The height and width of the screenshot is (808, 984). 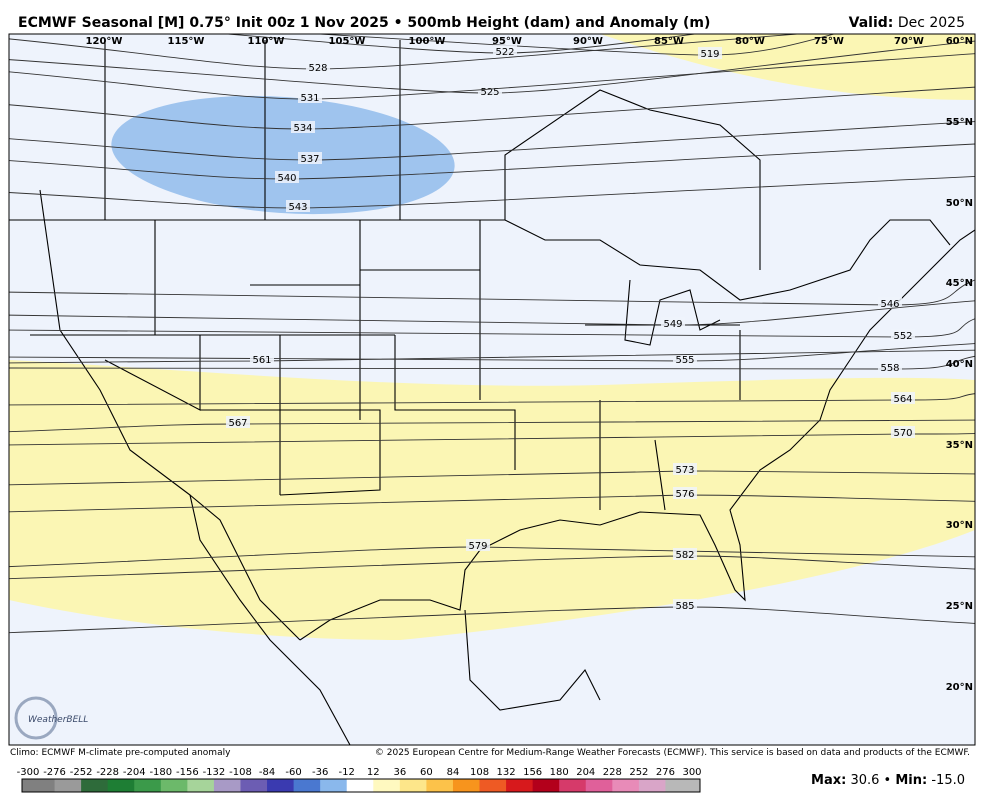 What do you see at coordinates (909, 41) in the screenshot?
I see `longitude-label: 70°W` at bounding box center [909, 41].